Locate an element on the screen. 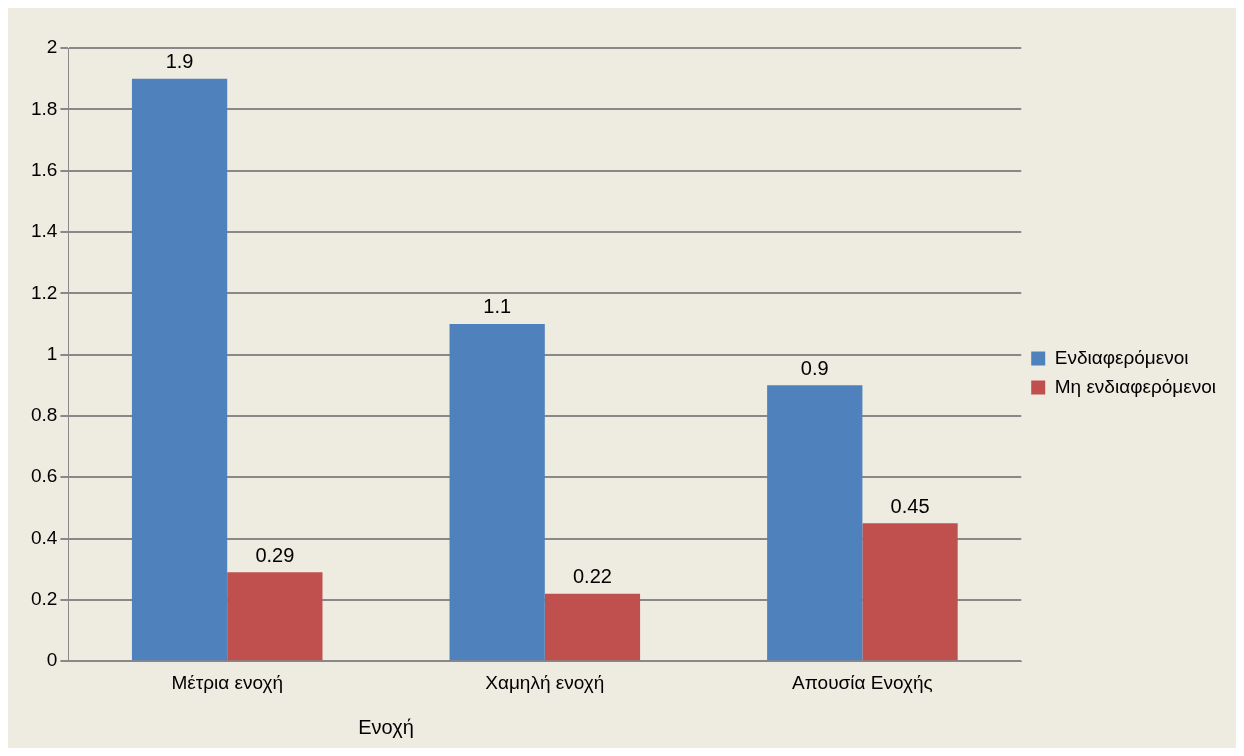 This screenshot has width=1244, height=756. y-tick-label: 1.6 is located at coordinates (44, 169).